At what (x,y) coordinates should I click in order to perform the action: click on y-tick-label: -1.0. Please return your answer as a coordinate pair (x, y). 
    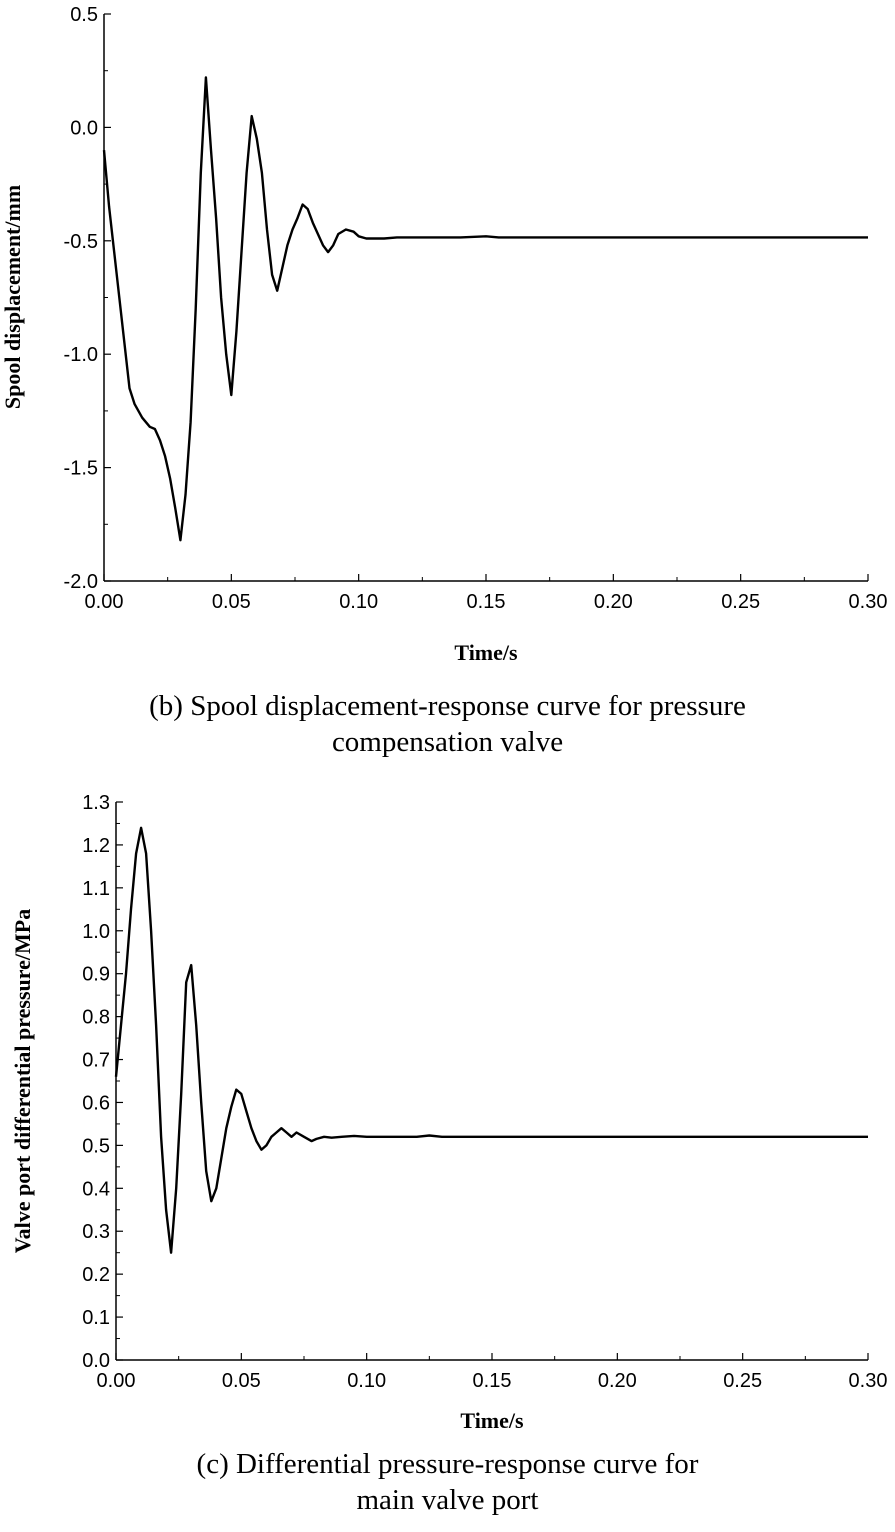
    Looking at the image, I should click on (81, 355).